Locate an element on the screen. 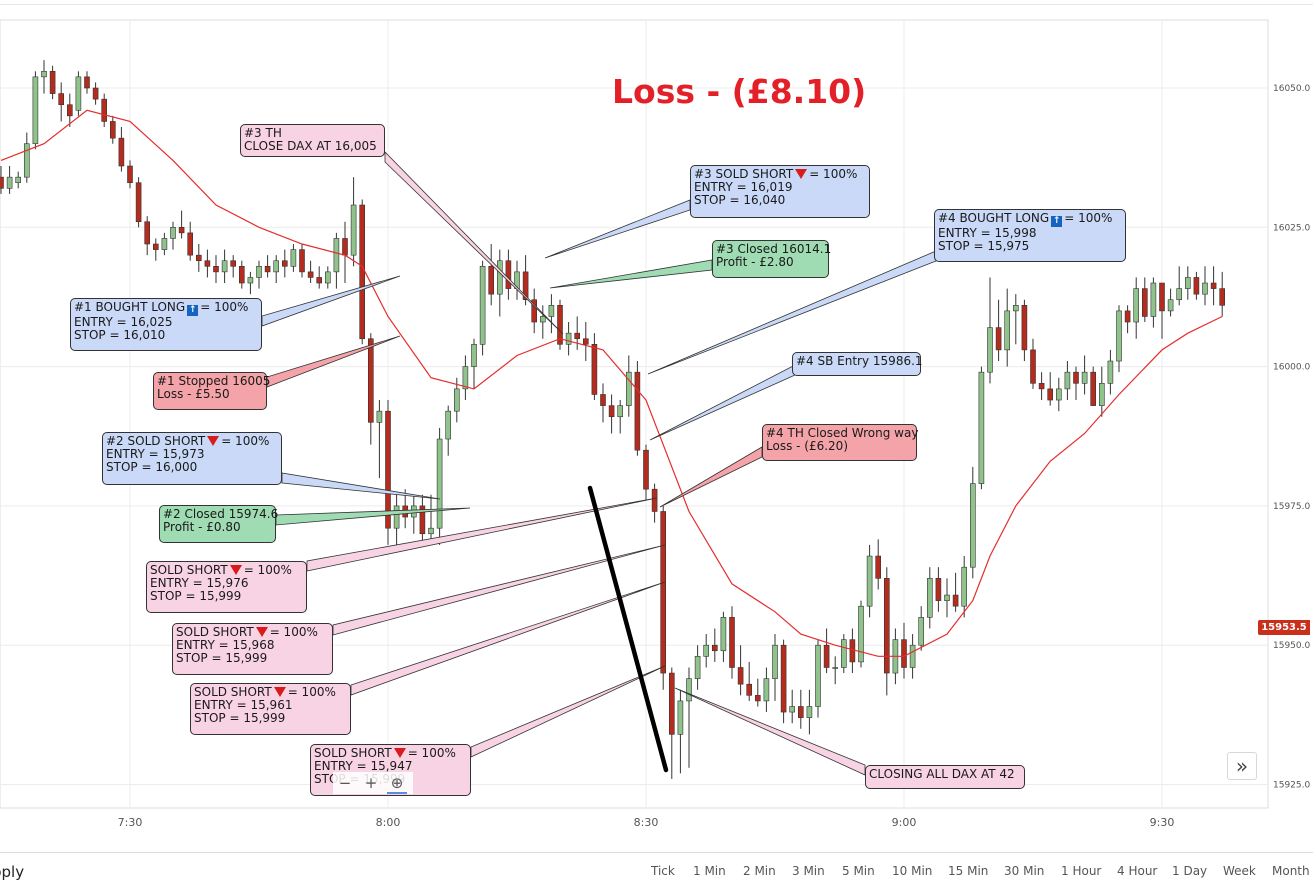 Image resolution: width=1313 pixels, height=881 pixels. timeframe-5-min: 5 Min is located at coordinates (858, 871).